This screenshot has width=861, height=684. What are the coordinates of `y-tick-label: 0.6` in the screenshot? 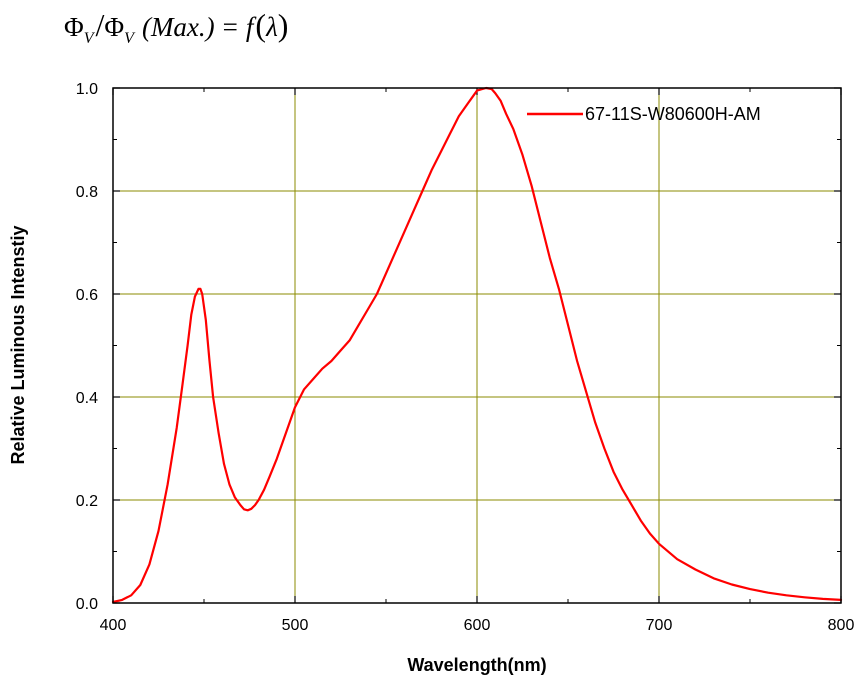 It's located at (87, 295).